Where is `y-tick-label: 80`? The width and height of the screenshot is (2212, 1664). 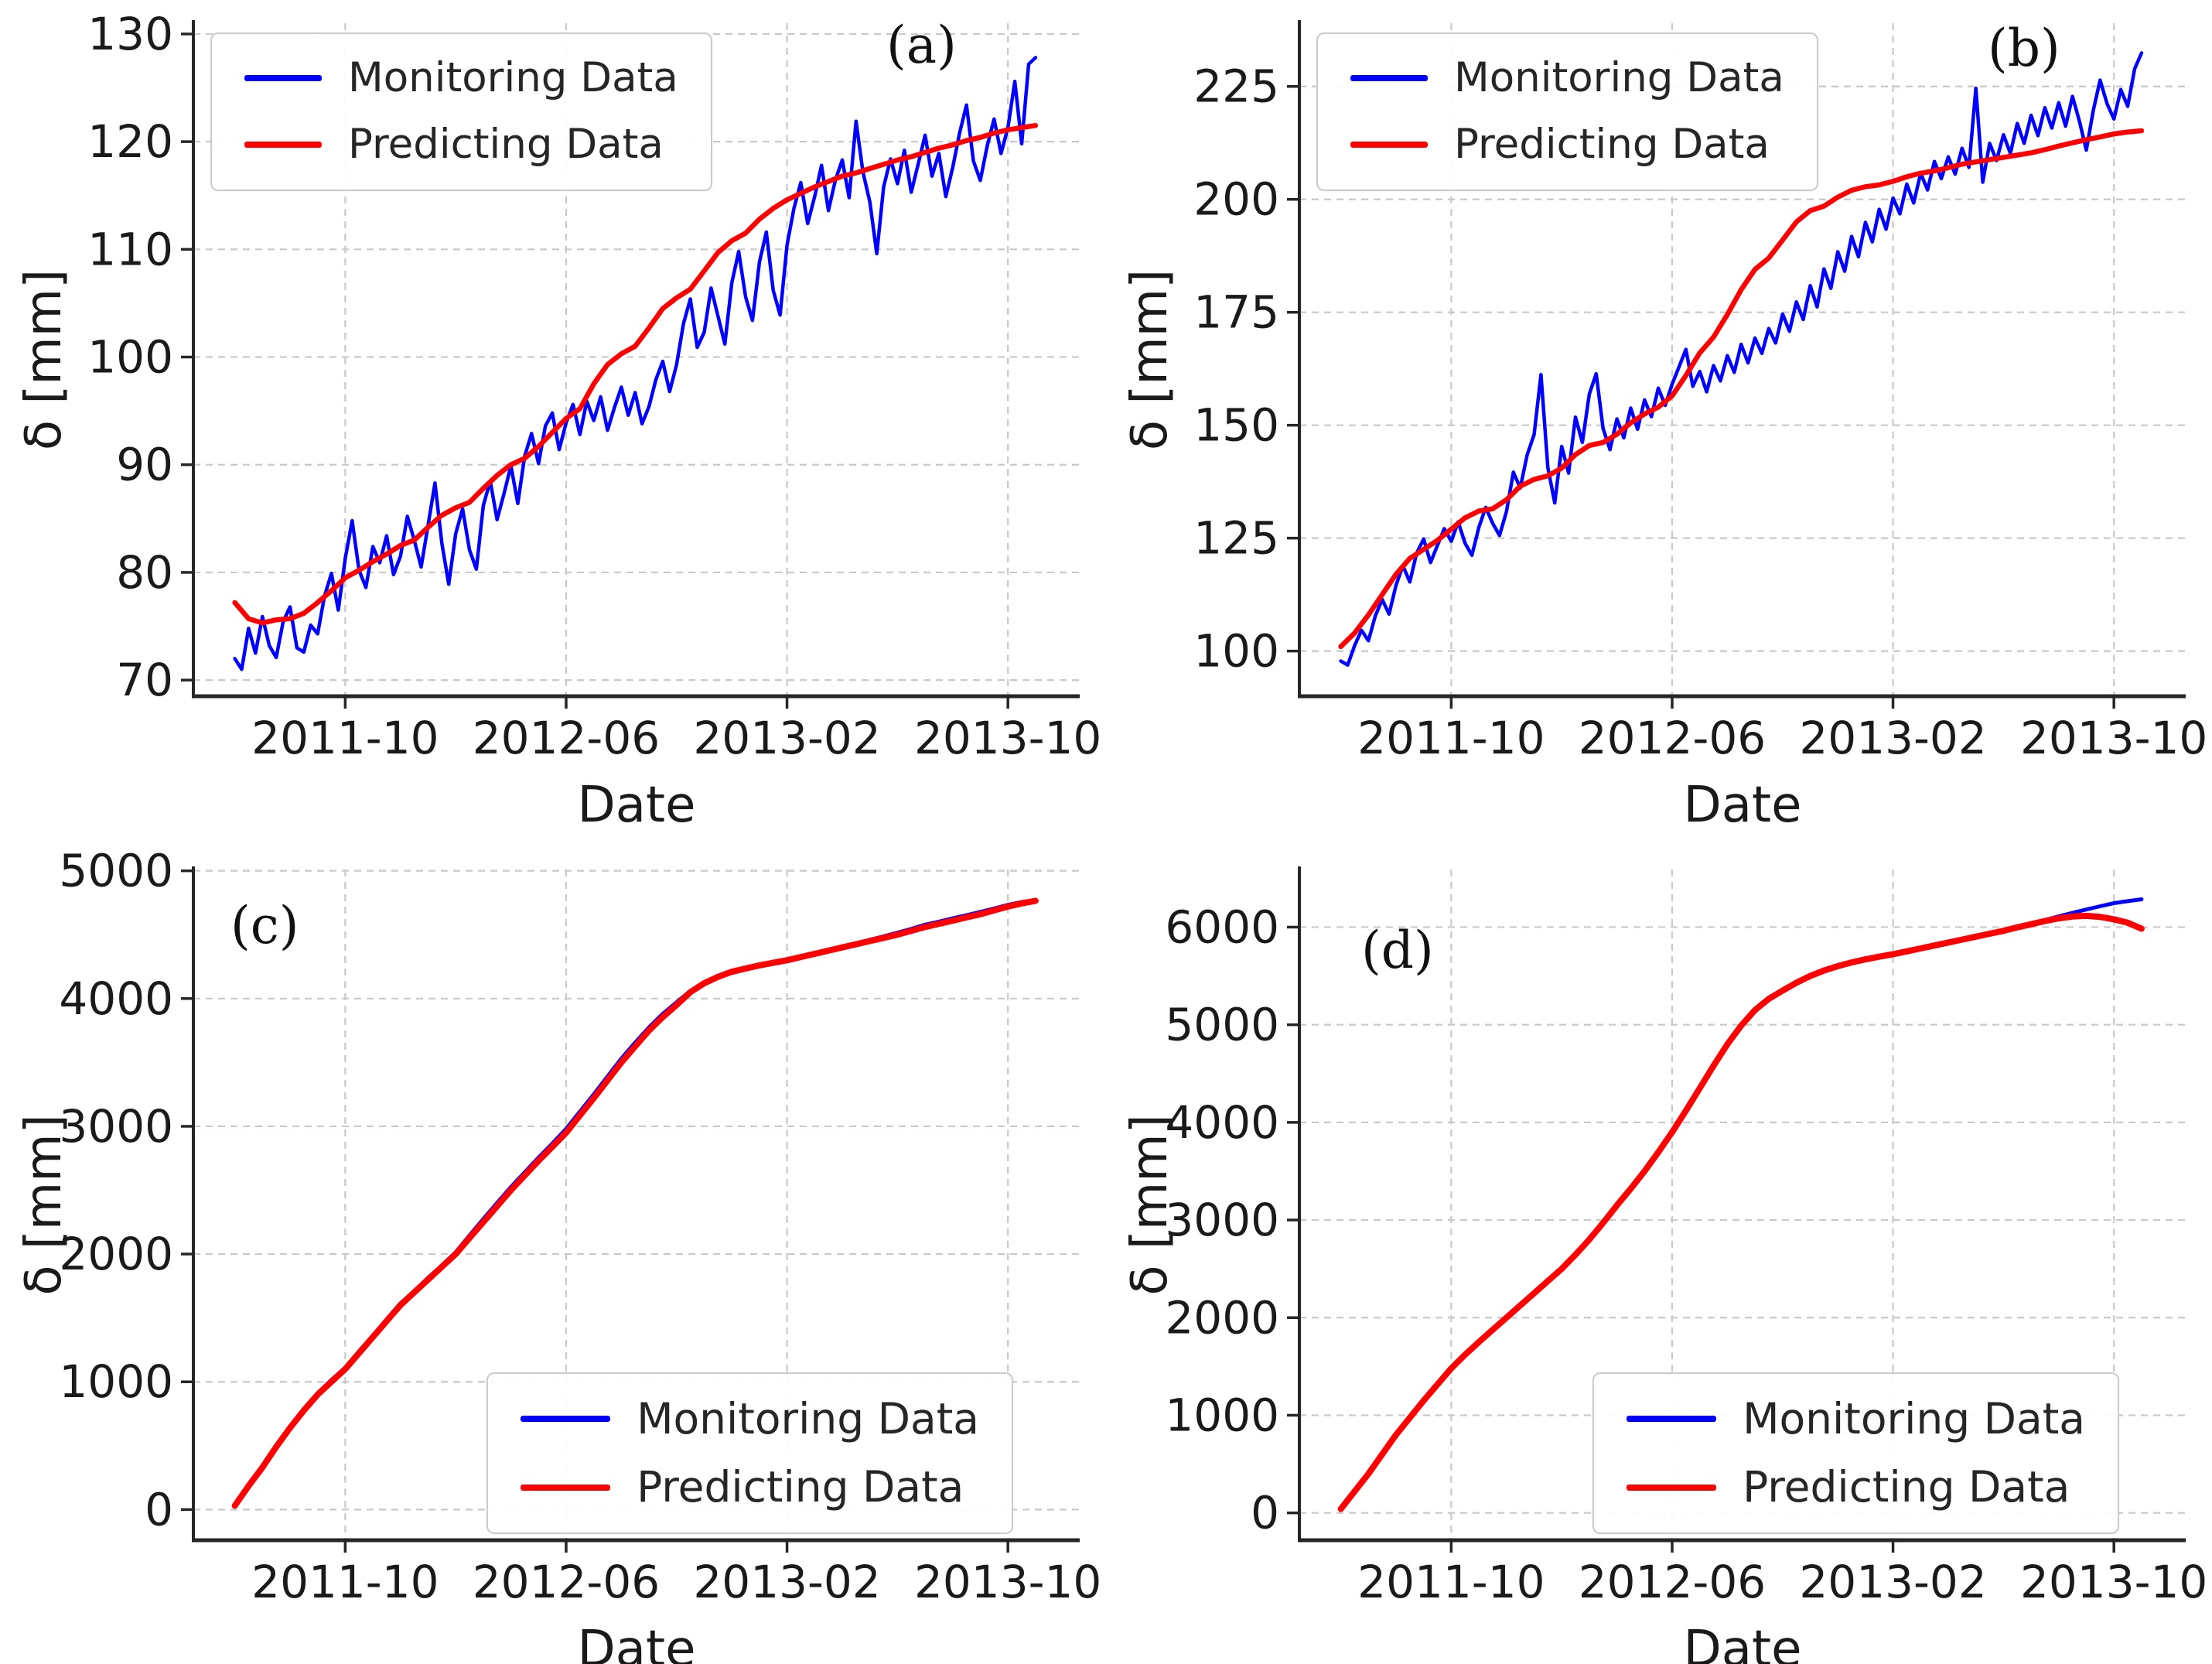
y-tick-label: 80 is located at coordinates (144, 572).